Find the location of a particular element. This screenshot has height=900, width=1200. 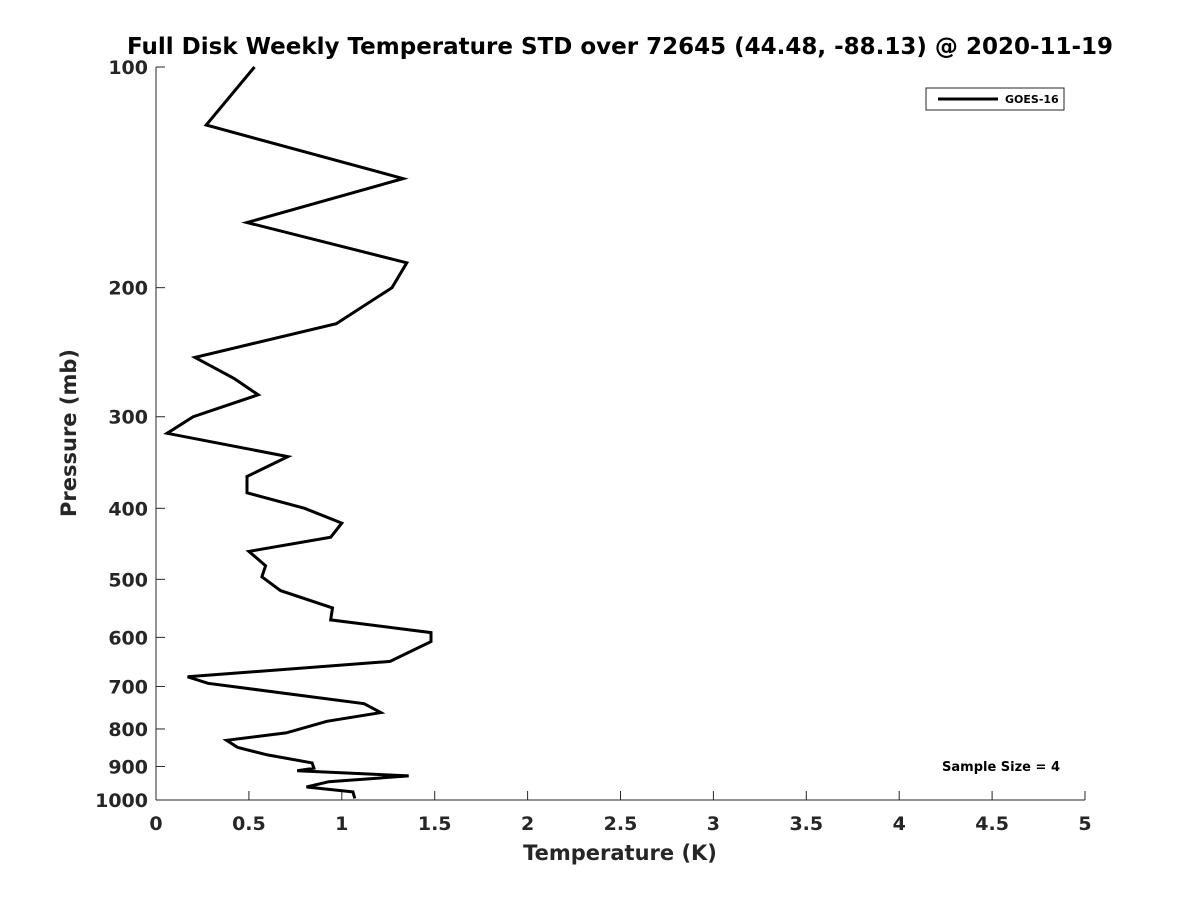

x-tick-label: 0.5 is located at coordinates (249, 824).